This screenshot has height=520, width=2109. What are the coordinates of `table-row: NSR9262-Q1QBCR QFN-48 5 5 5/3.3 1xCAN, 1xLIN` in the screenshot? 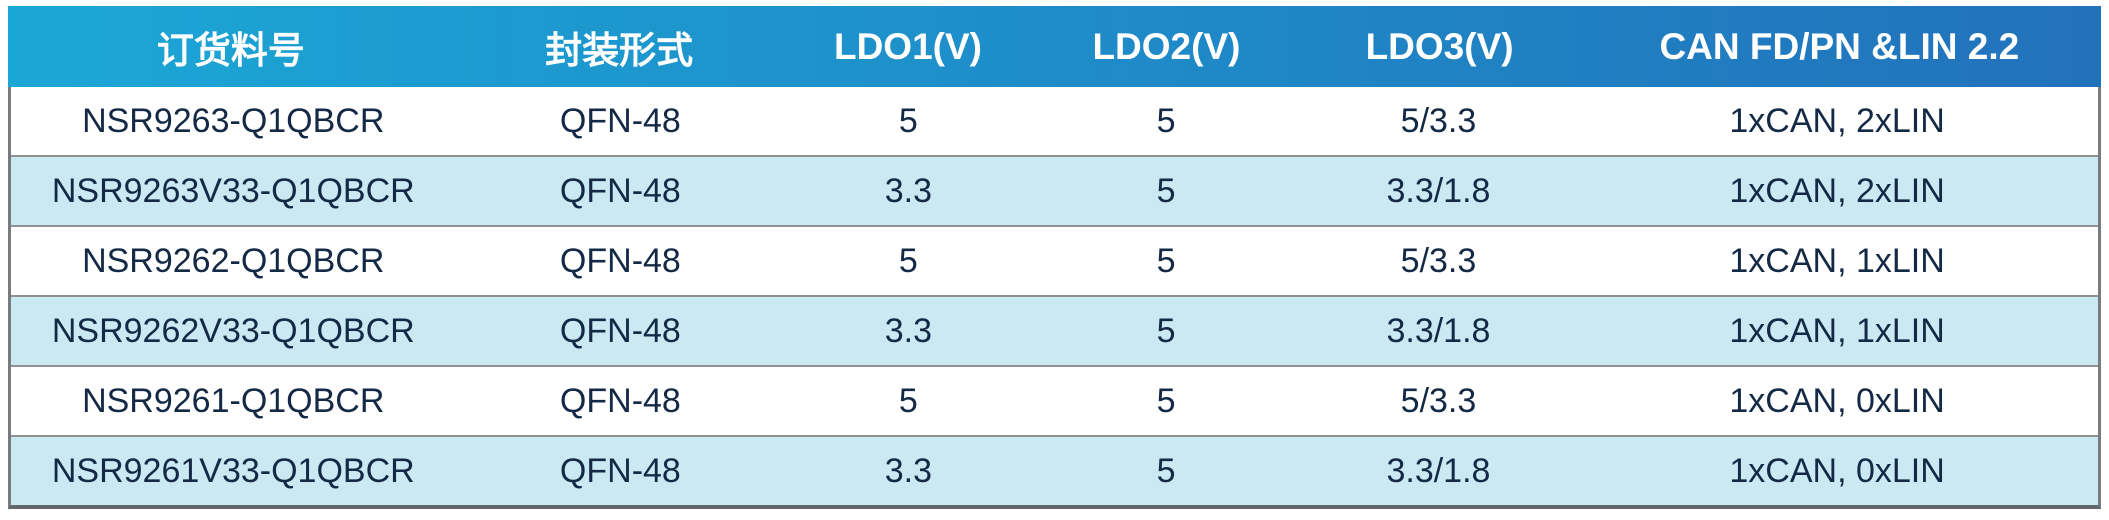 It's located at (1054, 260).